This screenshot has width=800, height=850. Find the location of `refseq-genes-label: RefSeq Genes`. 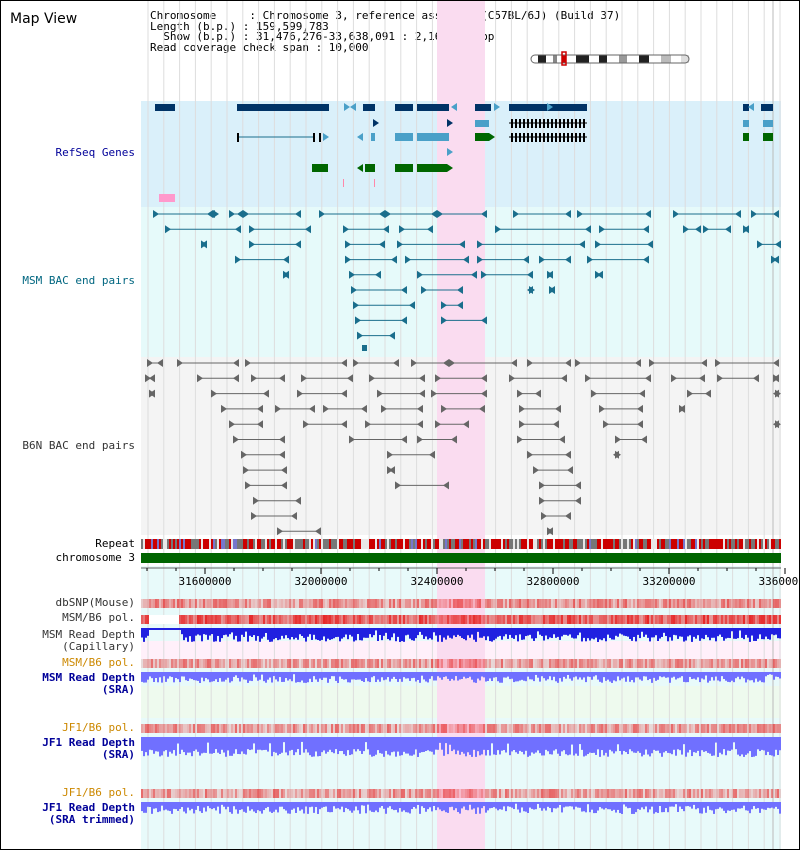

refseq-genes-label: RefSeq Genes is located at coordinates (95, 152).